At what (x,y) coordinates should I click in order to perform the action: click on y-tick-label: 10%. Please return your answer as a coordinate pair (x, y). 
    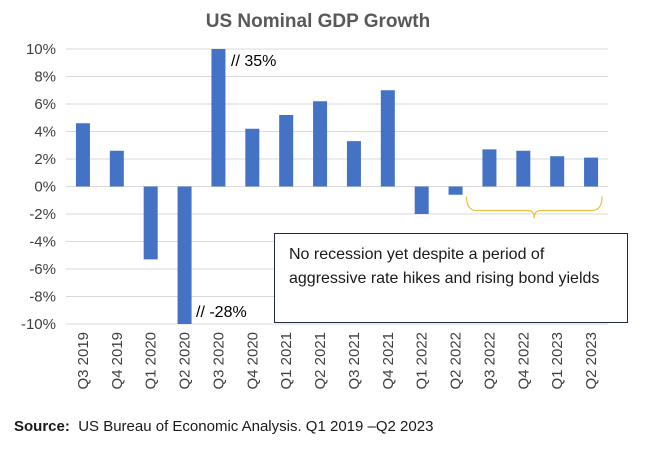
    Looking at the image, I should click on (41, 49).